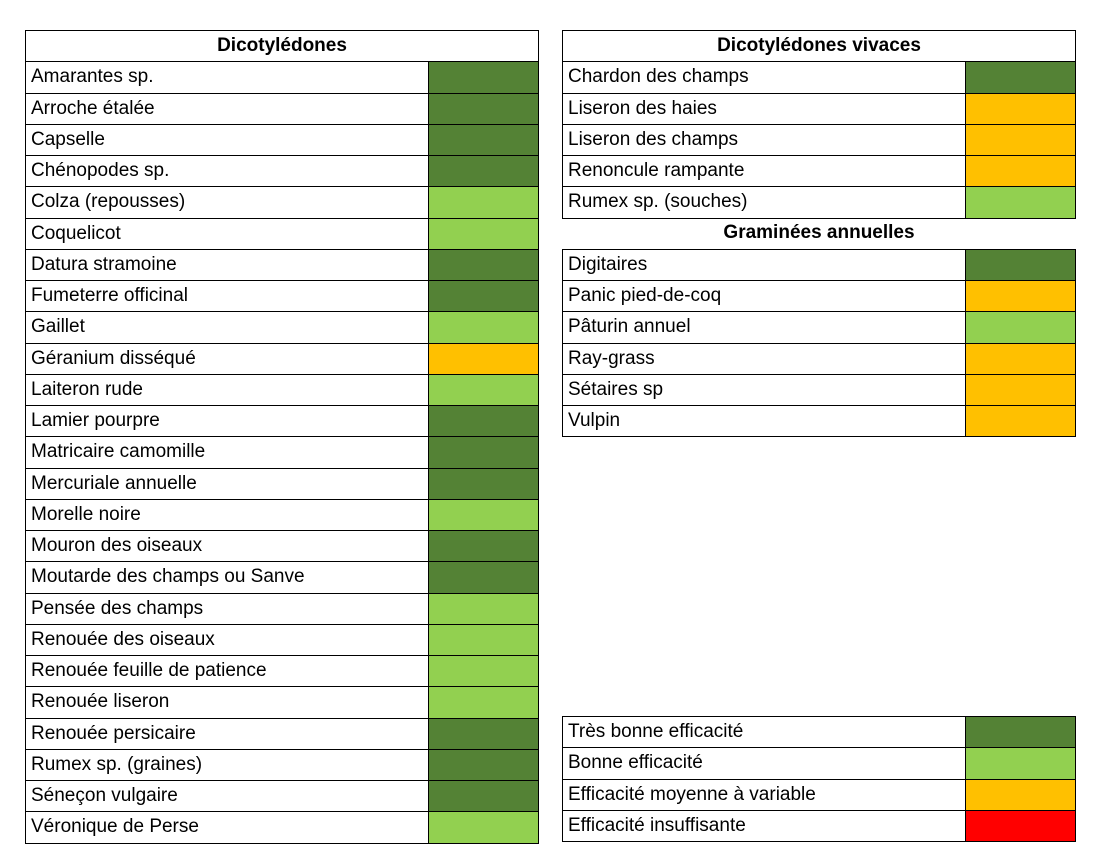 Image resolution: width=1104 pixels, height=867 pixels. I want to click on table-header: Dicotylédones, so click(282, 46).